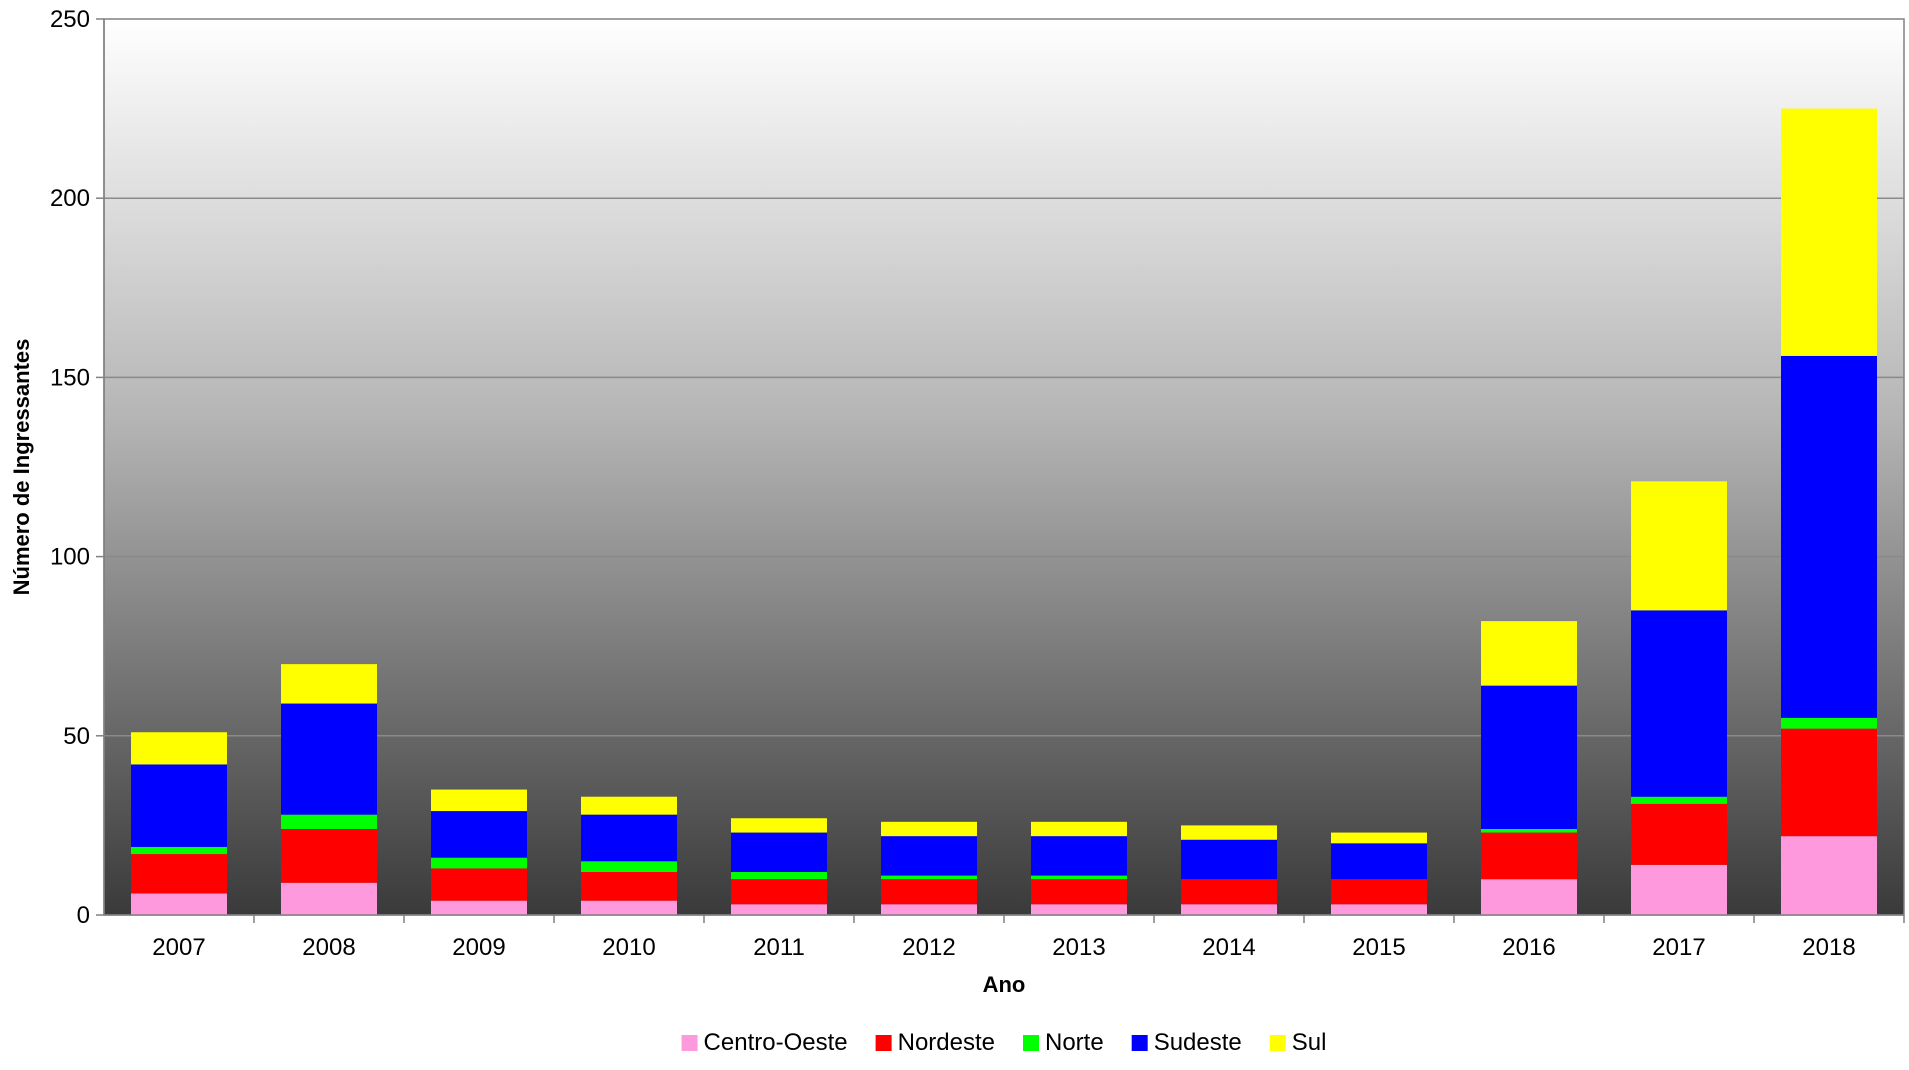 The height and width of the screenshot is (1070, 1909). What do you see at coordinates (328, 947) in the screenshot?
I see `x-tick-label: 2008` at bounding box center [328, 947].